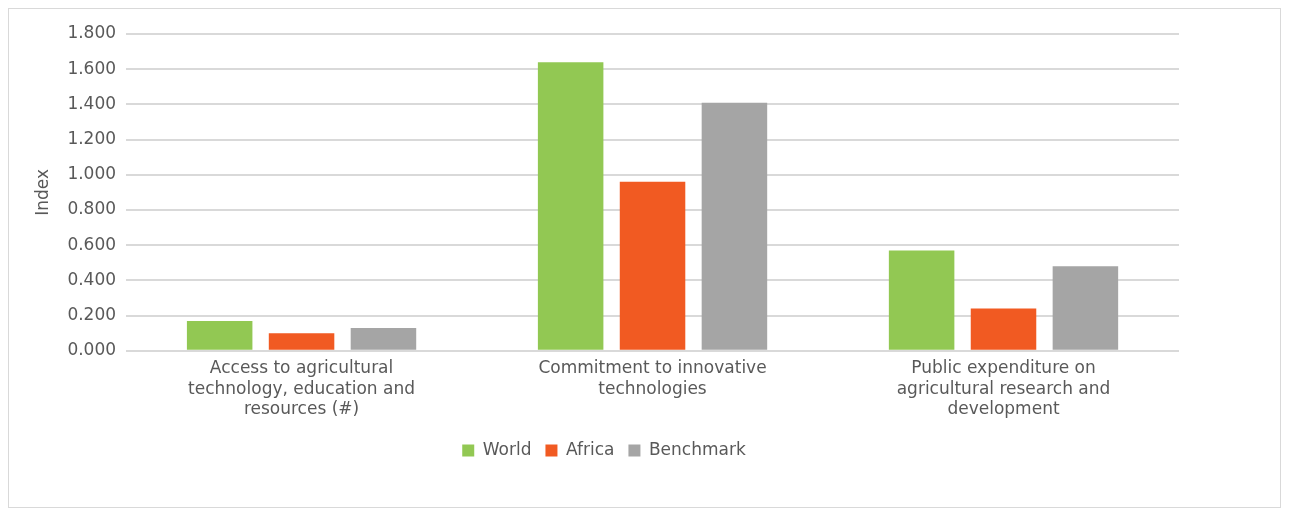 Image resolution: width=1291 pixels, height=516 pixels. I want to click on y-tick-label: 0.000, so click(92, 349).